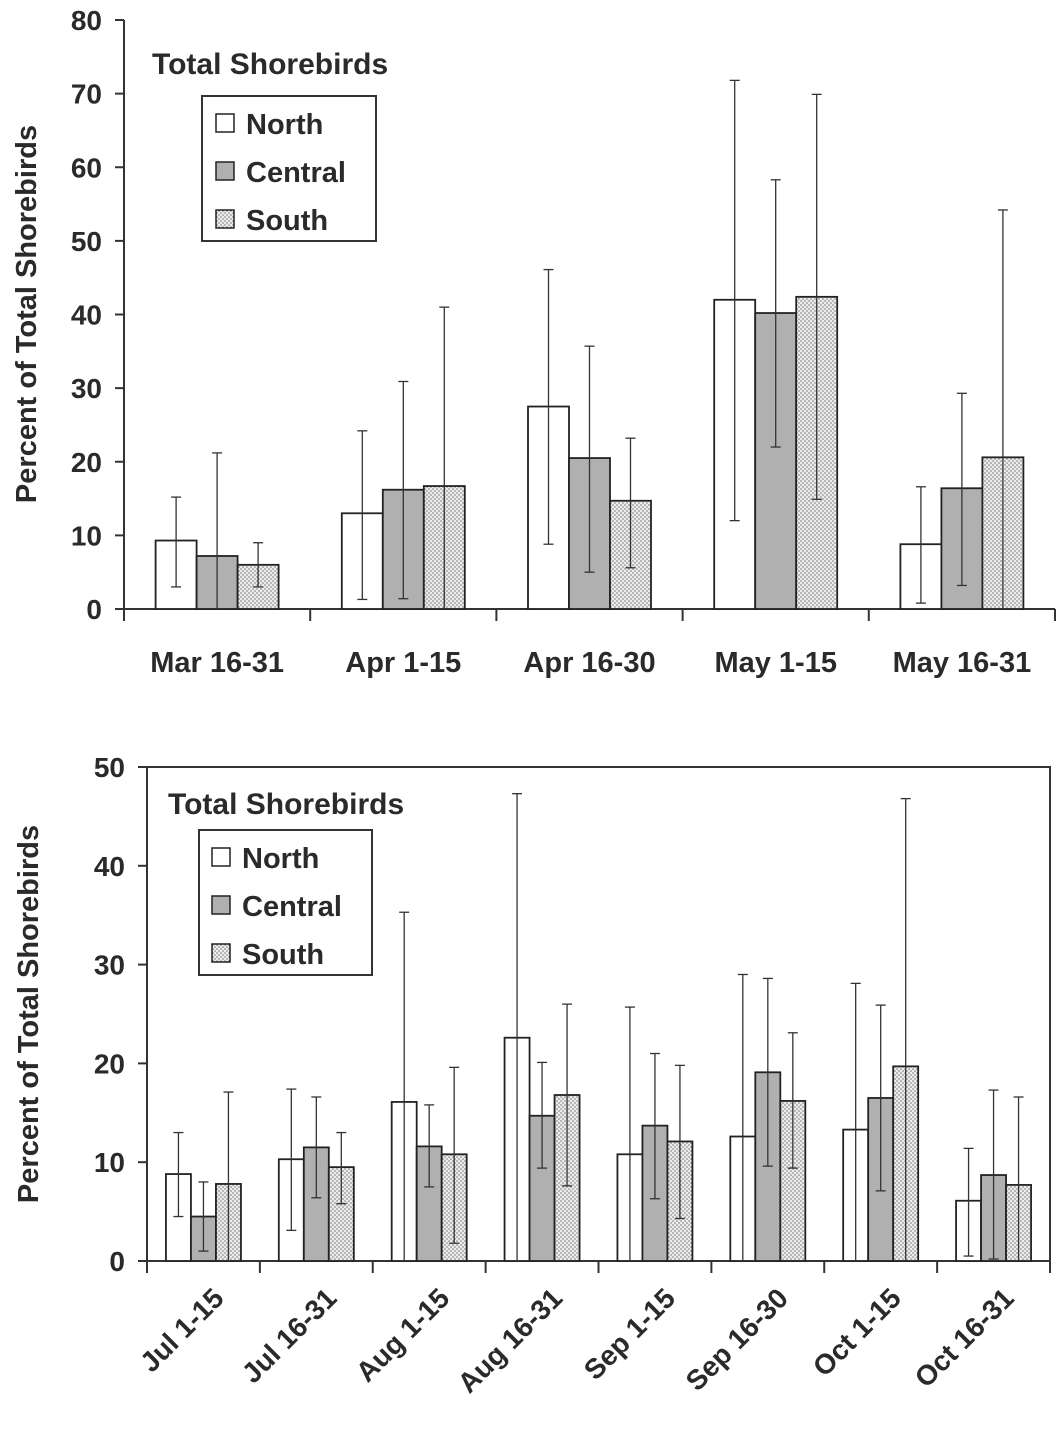 This screenshot has height=1431, width=1057. Describe the element at coordinates (403, 663) in the screenshot. I see `x-tick-label: Apr 1-15` at that location.